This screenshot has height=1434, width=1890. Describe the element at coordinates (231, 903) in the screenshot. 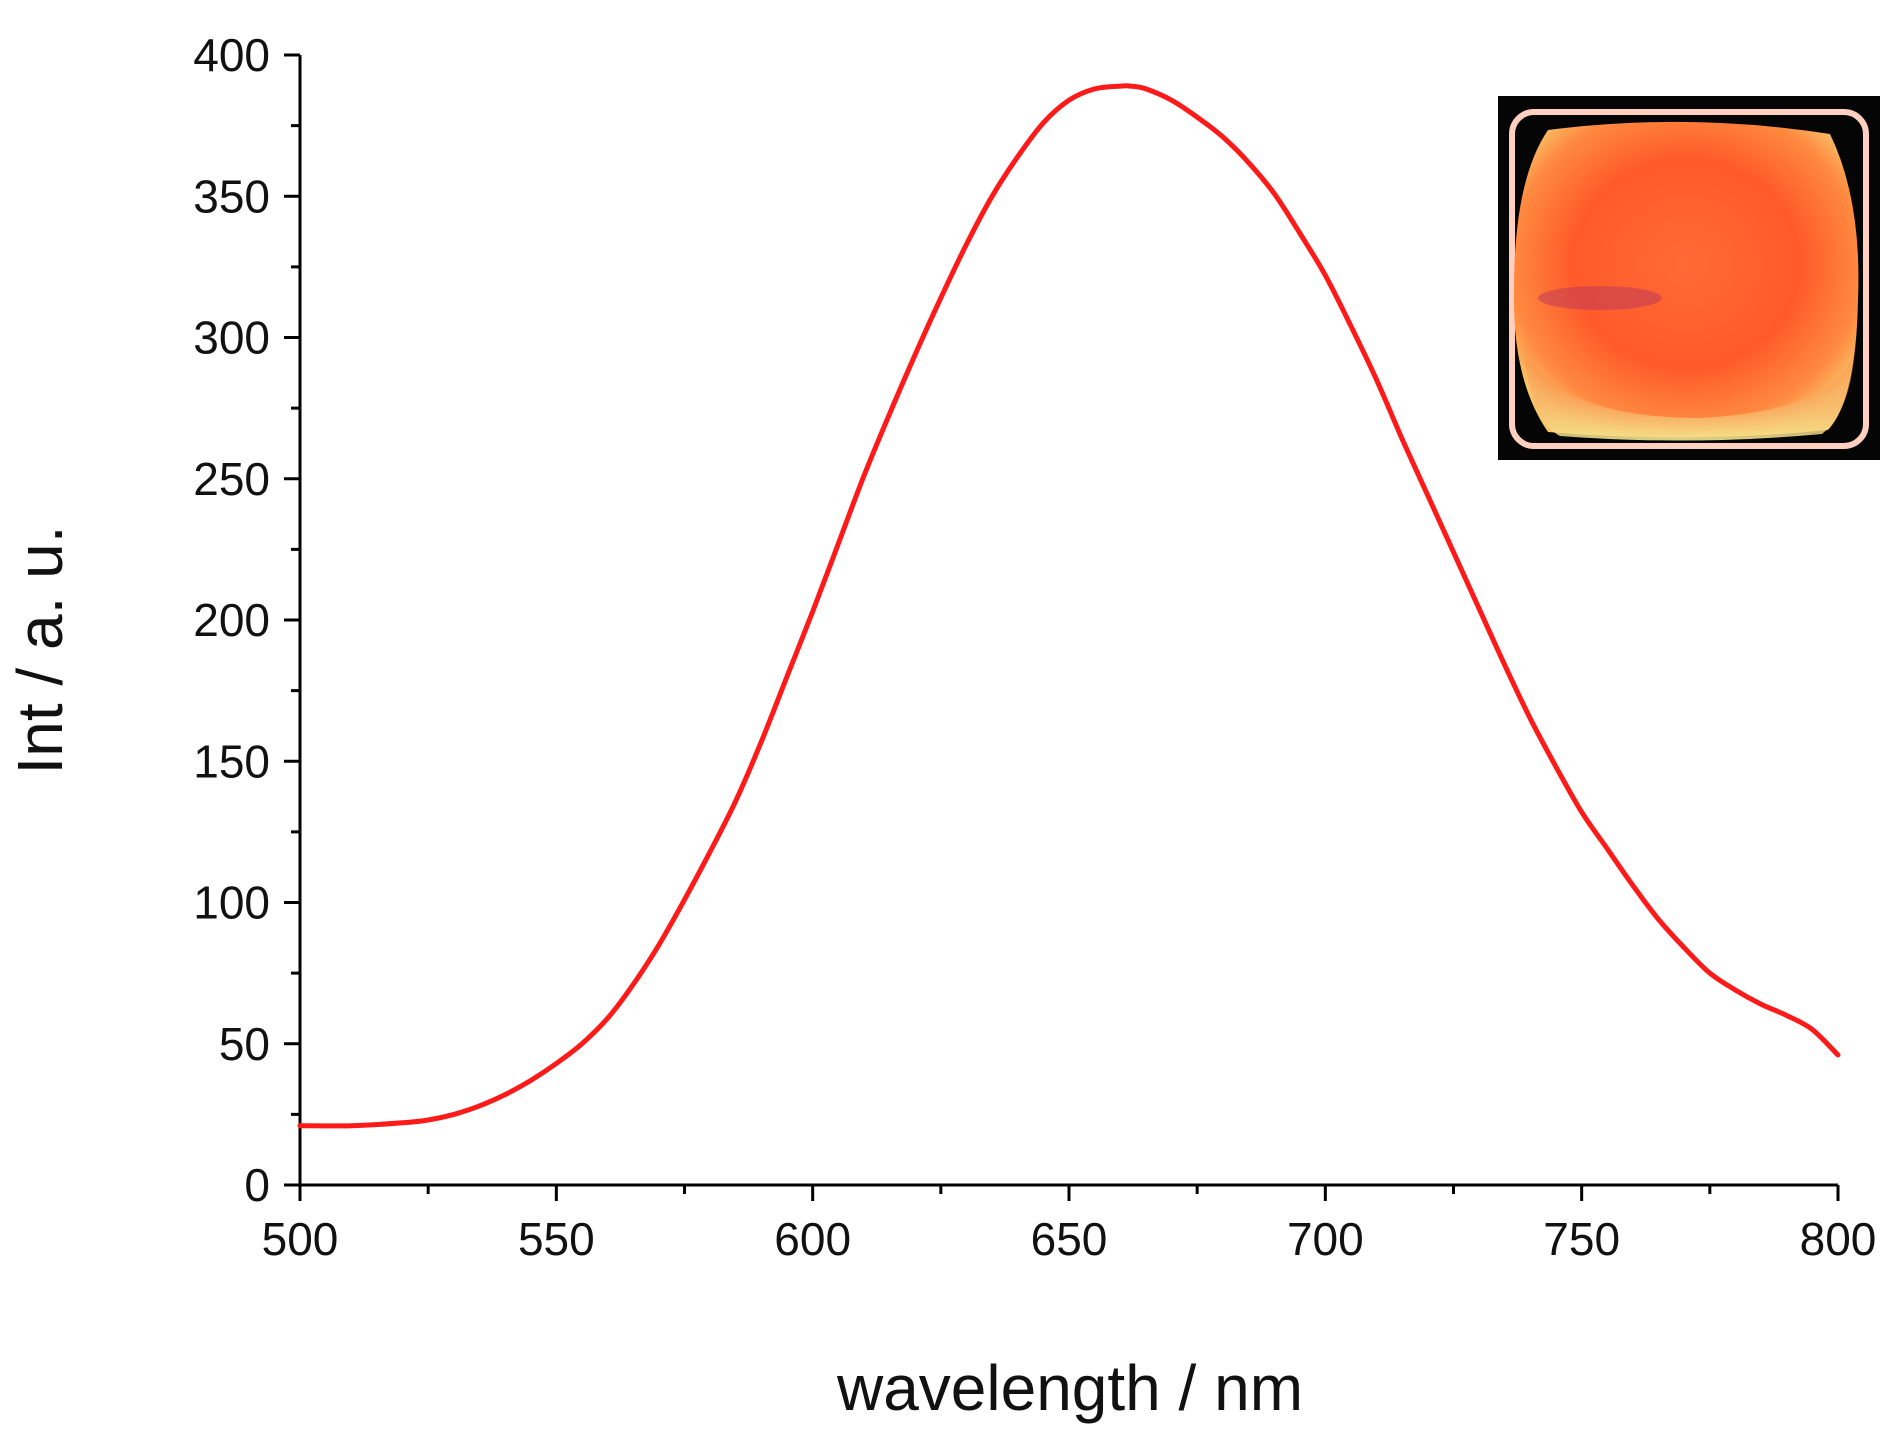

I see `y-tick-label: 100` at that location.